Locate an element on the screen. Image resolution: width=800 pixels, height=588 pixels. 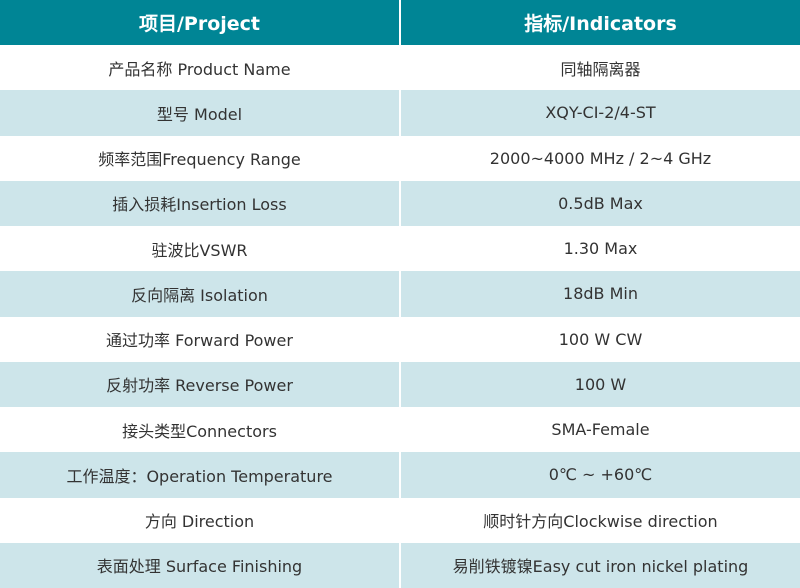
indicator-cell: 18dB Min is located at coordinates (600, 294).